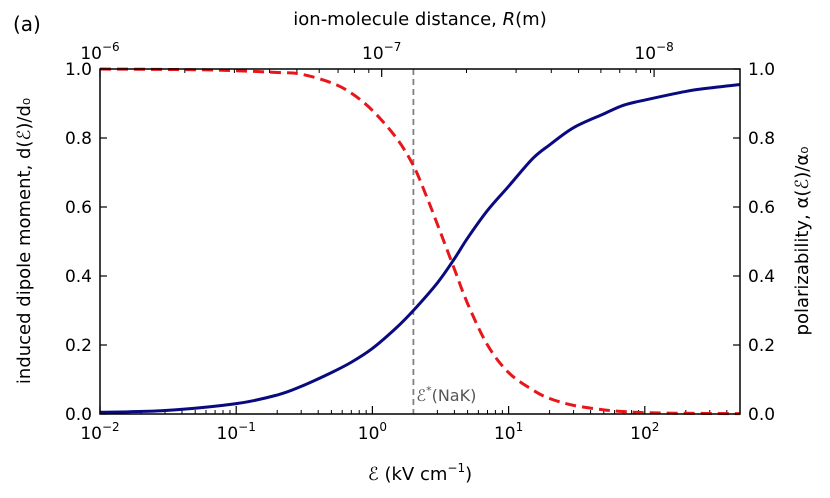 This screenshot has width=830, height=498. Describe the element at coordinates (372, 432) in the screenshot. I see `x-tick-label: 10⁰` at that location.